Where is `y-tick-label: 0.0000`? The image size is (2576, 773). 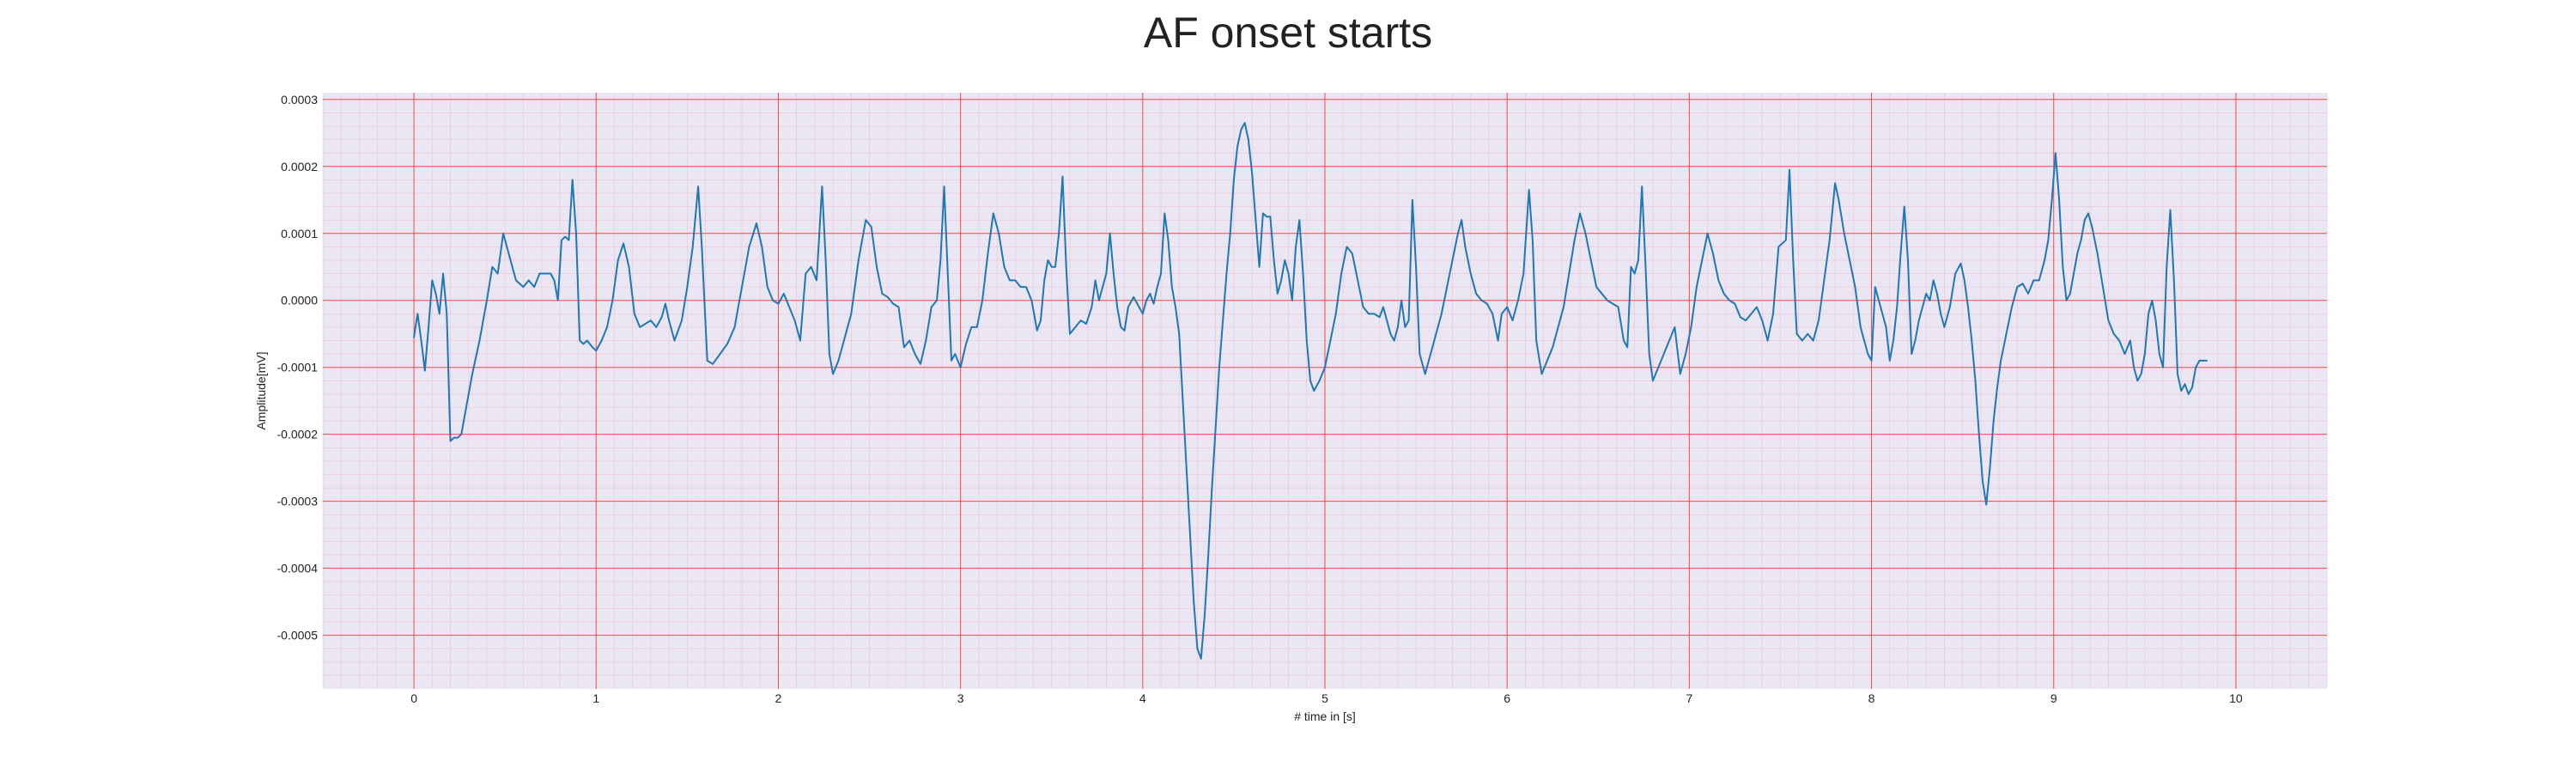 y-tick-label: 0.0000 is located at coordinates (300, 300).